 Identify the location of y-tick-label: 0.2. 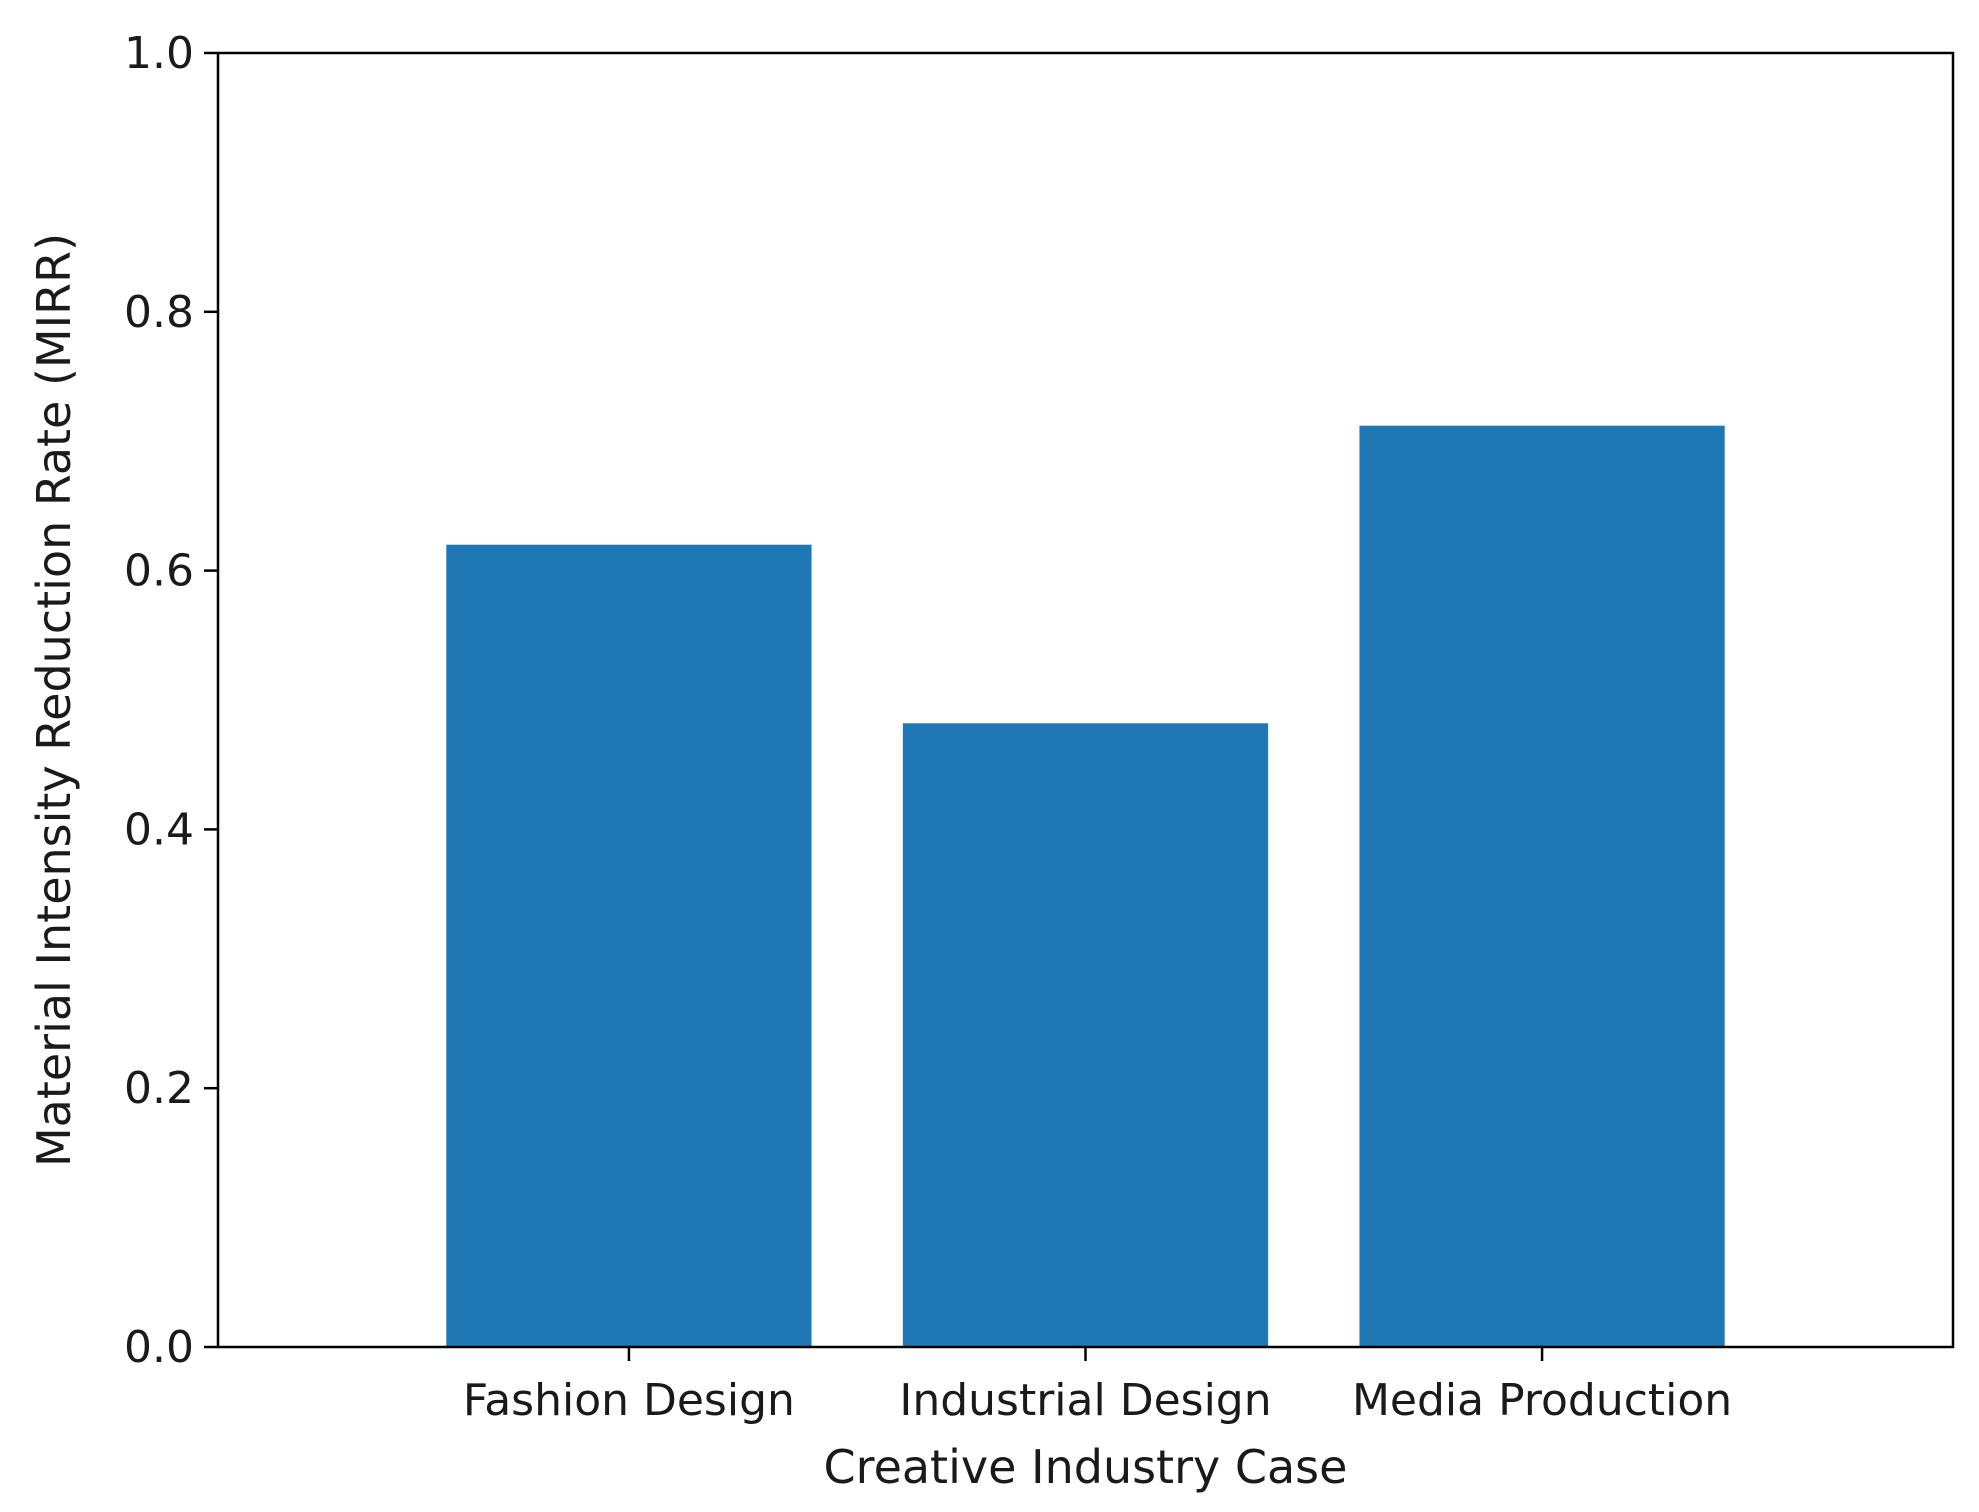
(159, 1088).